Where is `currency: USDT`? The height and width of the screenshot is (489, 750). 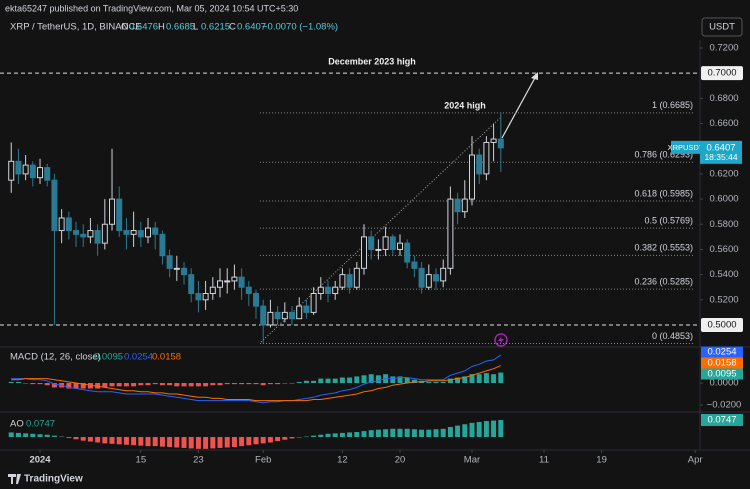 currency: USDT is located at coordinates (722, 27).